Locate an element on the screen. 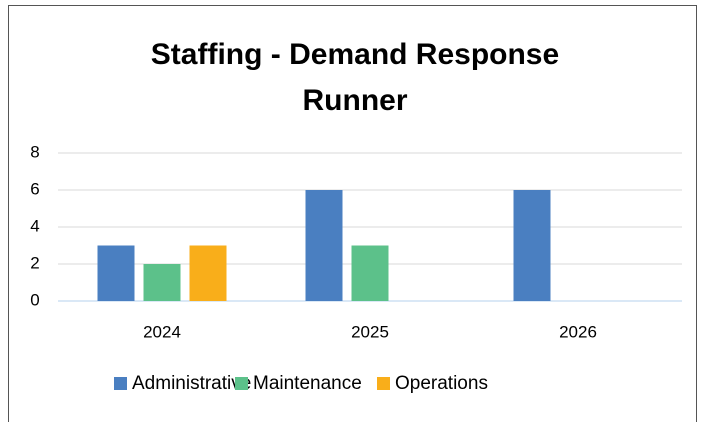  legend-label: Administrative is located at coordinates (191, 383).